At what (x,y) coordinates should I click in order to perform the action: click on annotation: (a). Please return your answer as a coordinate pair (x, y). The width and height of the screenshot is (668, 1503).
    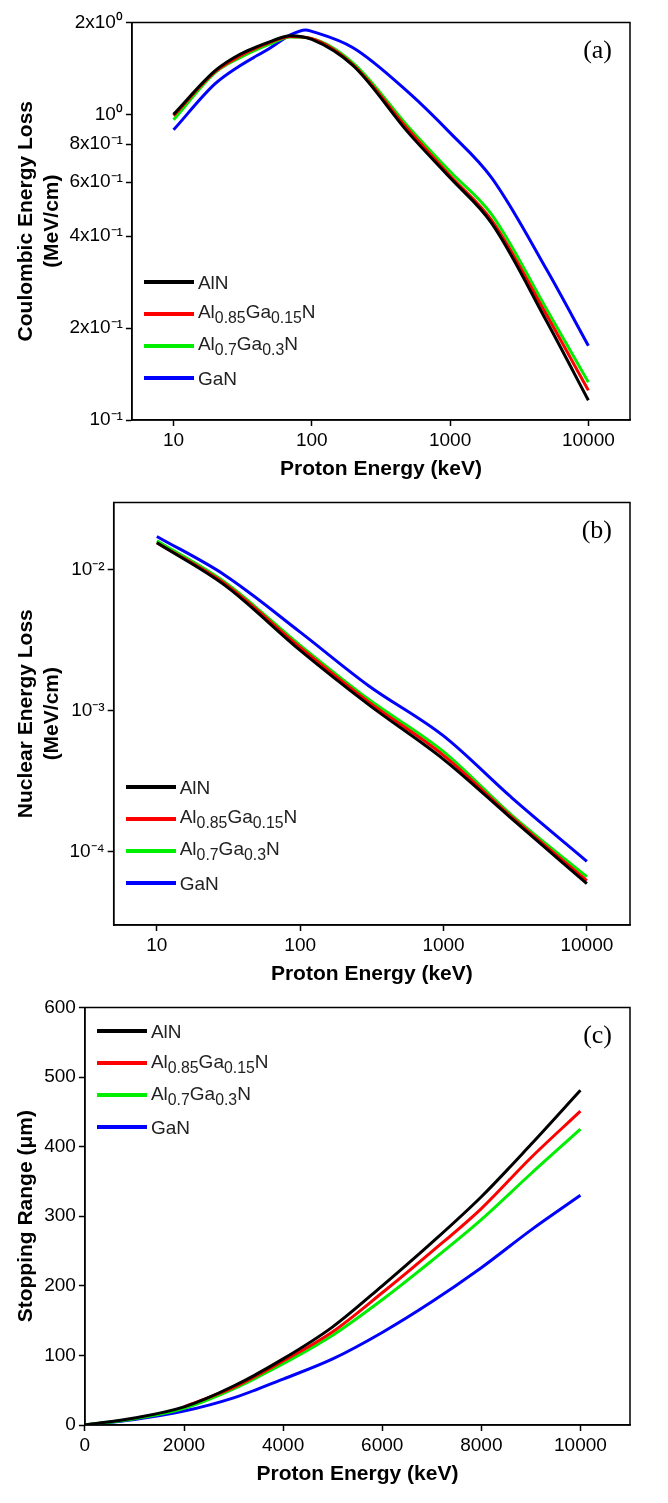
    Looking at the image, I should click on (597, 50).